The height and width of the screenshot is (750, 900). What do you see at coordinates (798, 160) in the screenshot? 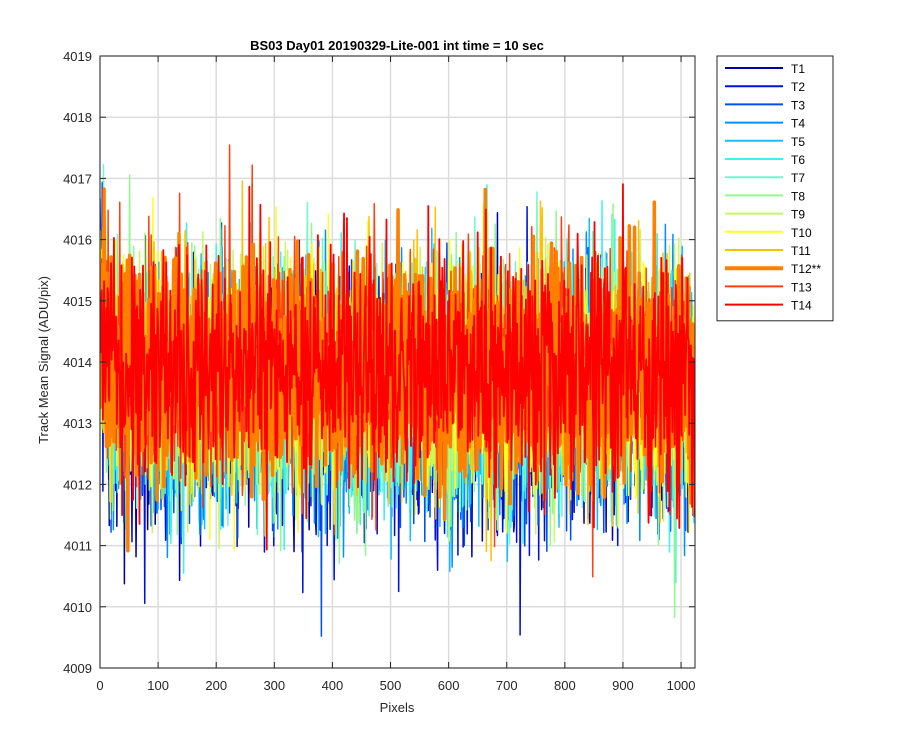
I see `legend-label: T6` at bounding box center [798, 160].